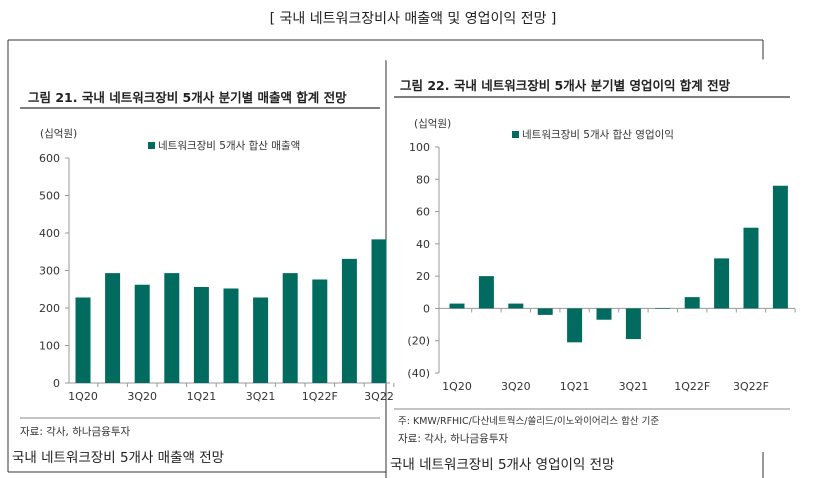 This screenshot has width=826, height=478. What do you see at coordinates (229, 146) in the screenshot?
I see `legend-label: 네트워크장비 5개사 합산 매출액` at bounding box center [229, 146].